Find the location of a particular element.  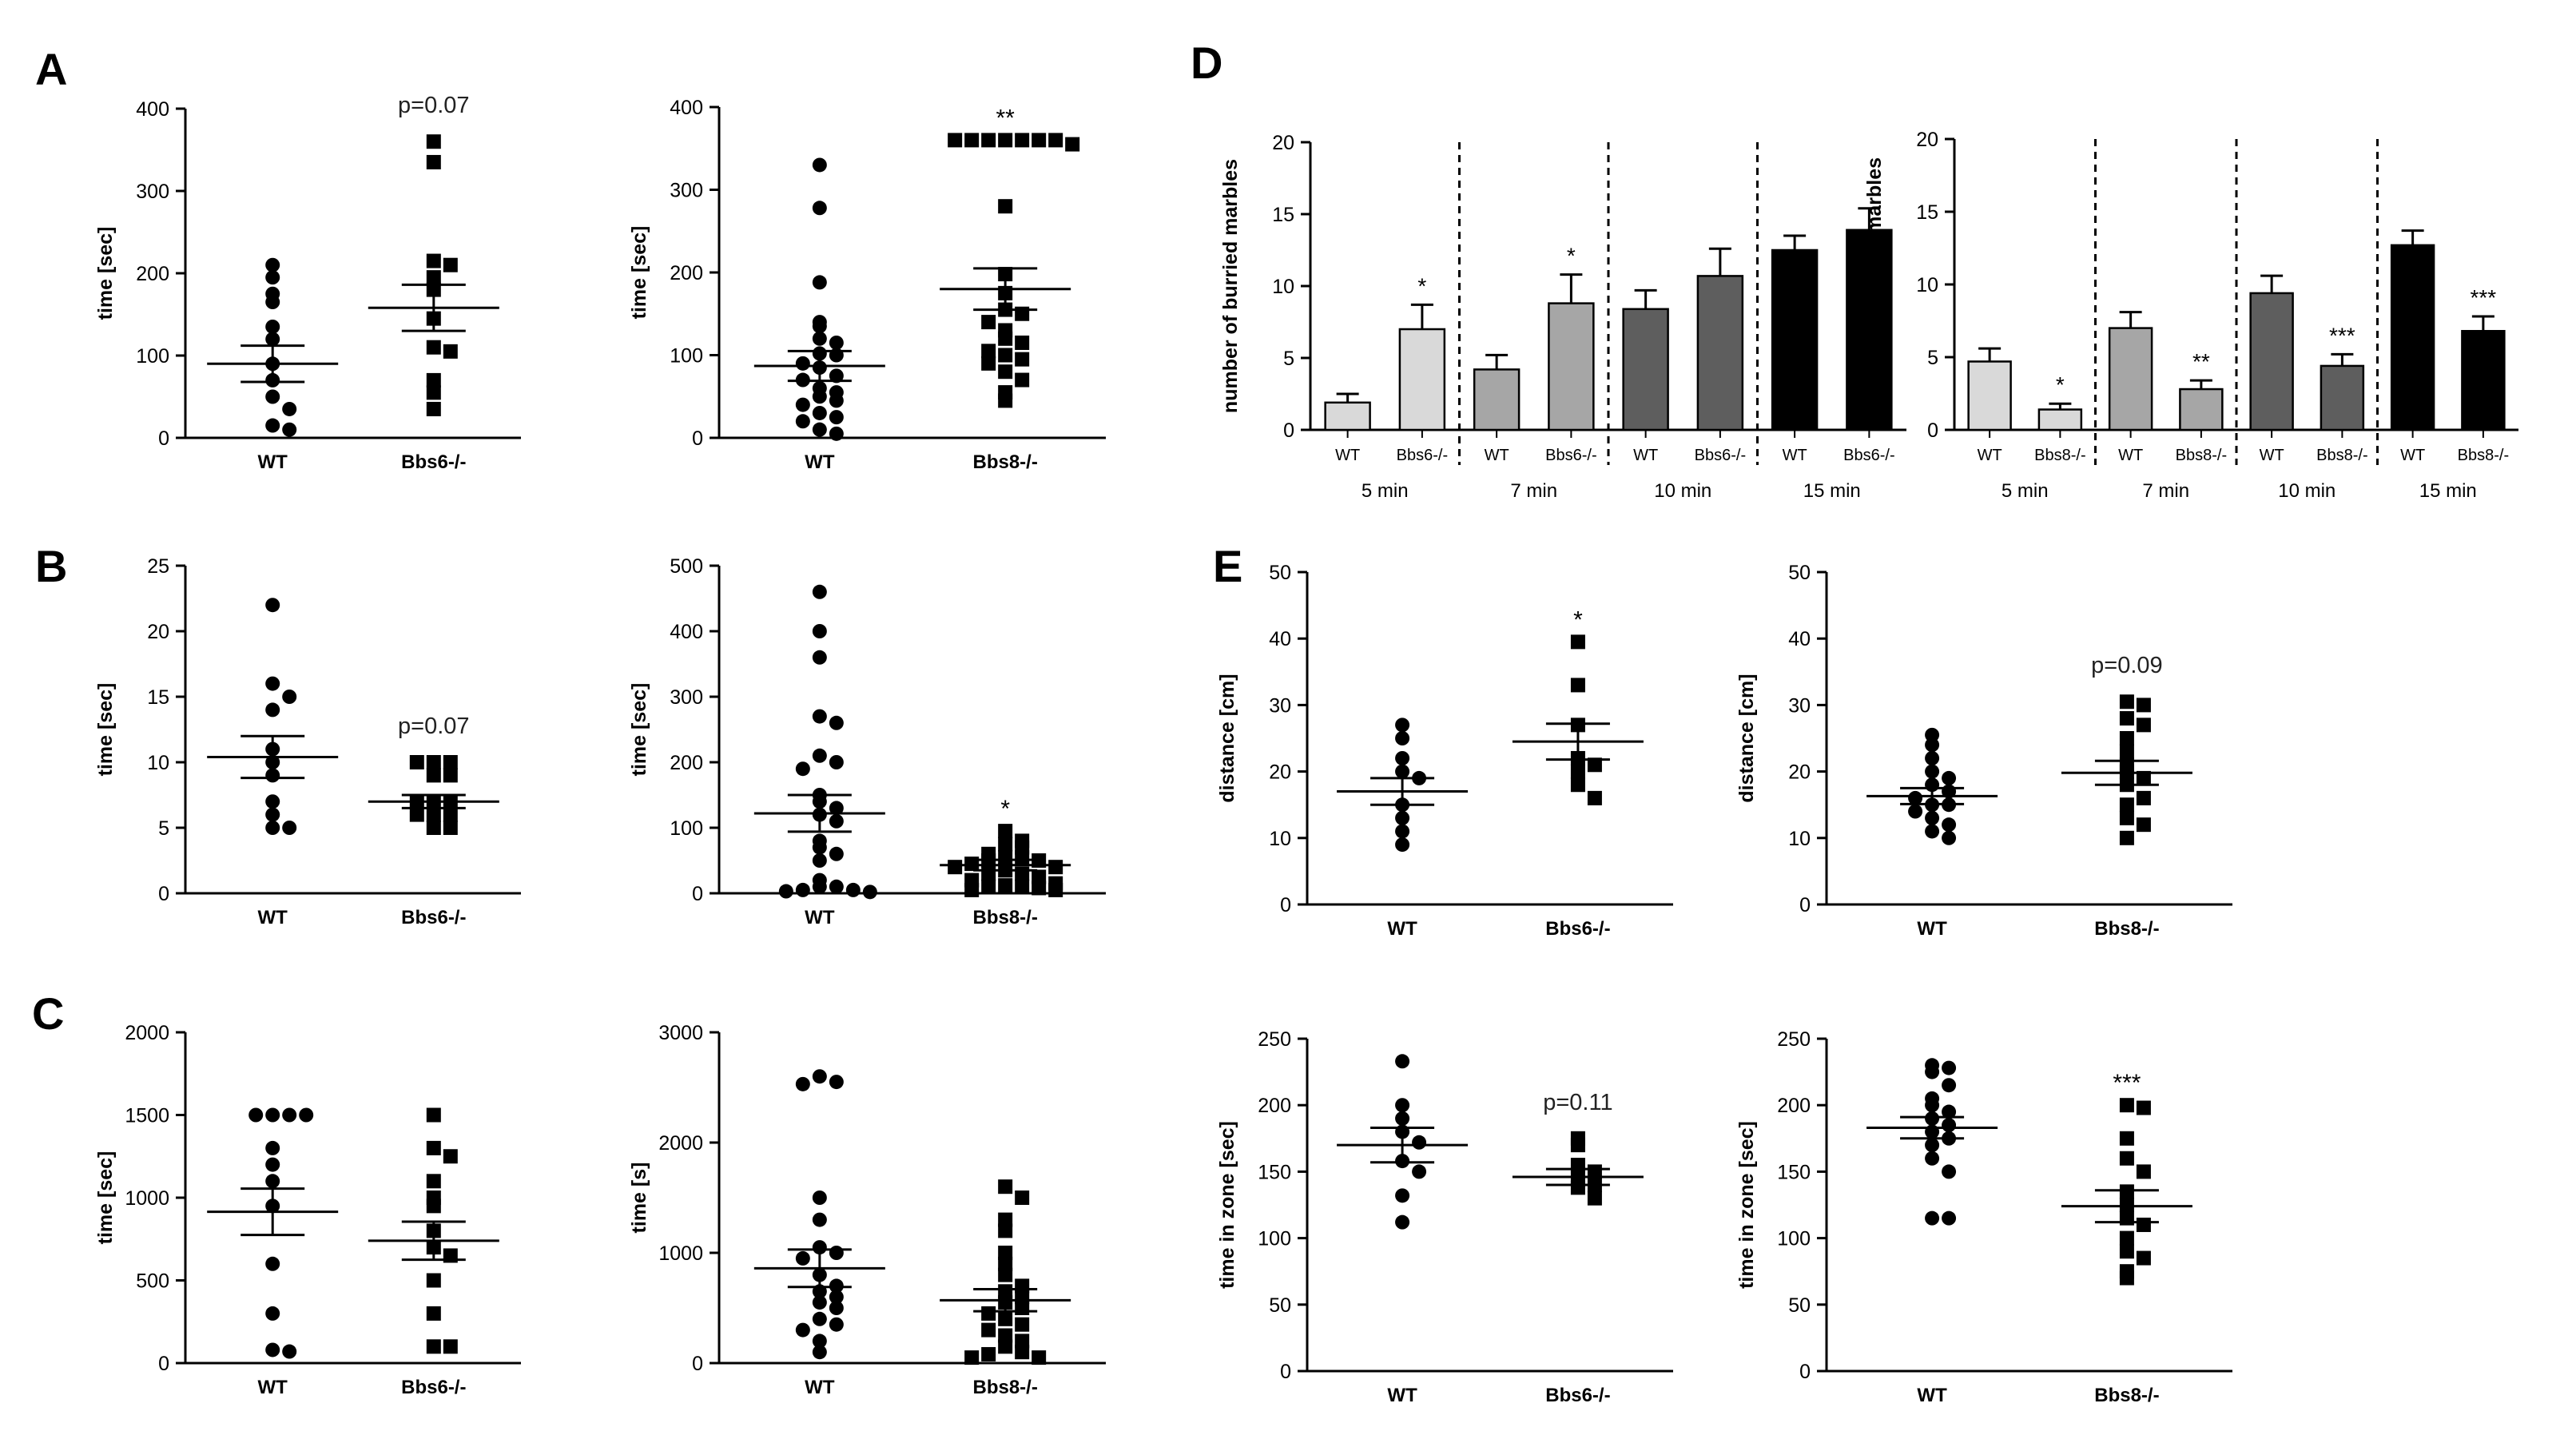

y-tick-label: 100 is located at coordinates (686, 829).